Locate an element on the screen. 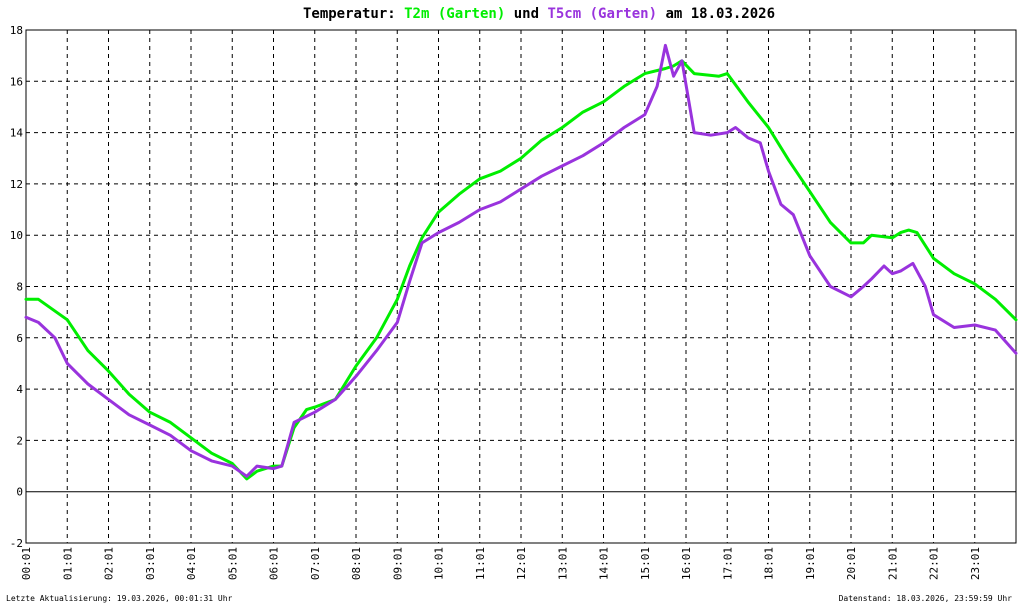 This screenshot has height=606, width=1020. x-tick-label: 10:01 is located at coordinates (439, 563).